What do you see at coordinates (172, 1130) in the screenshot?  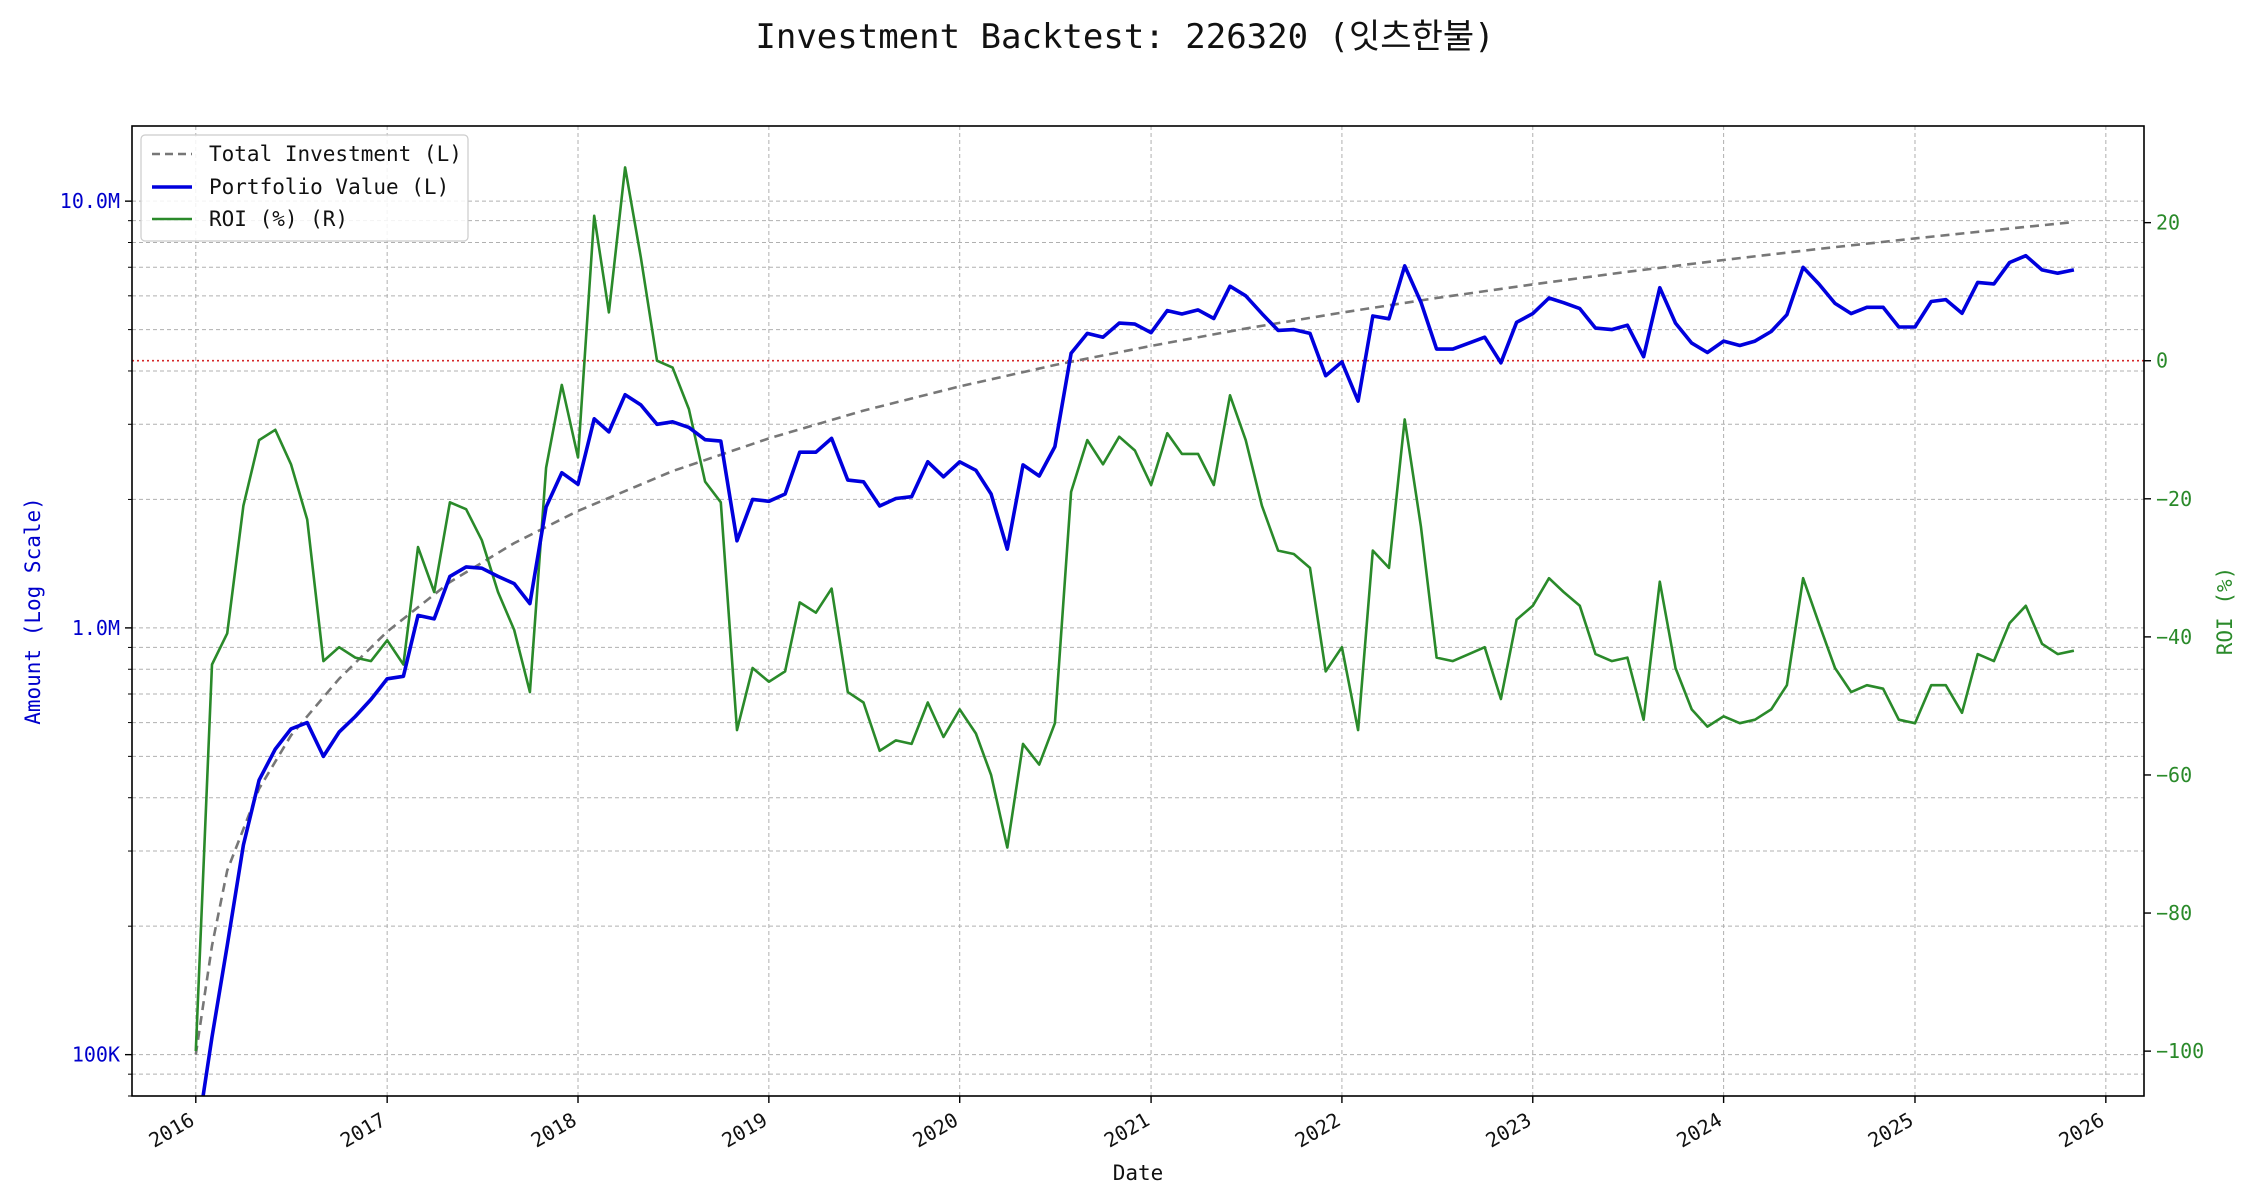 I see `x-tick-label: 2016` at bounding box center [172, 1130].